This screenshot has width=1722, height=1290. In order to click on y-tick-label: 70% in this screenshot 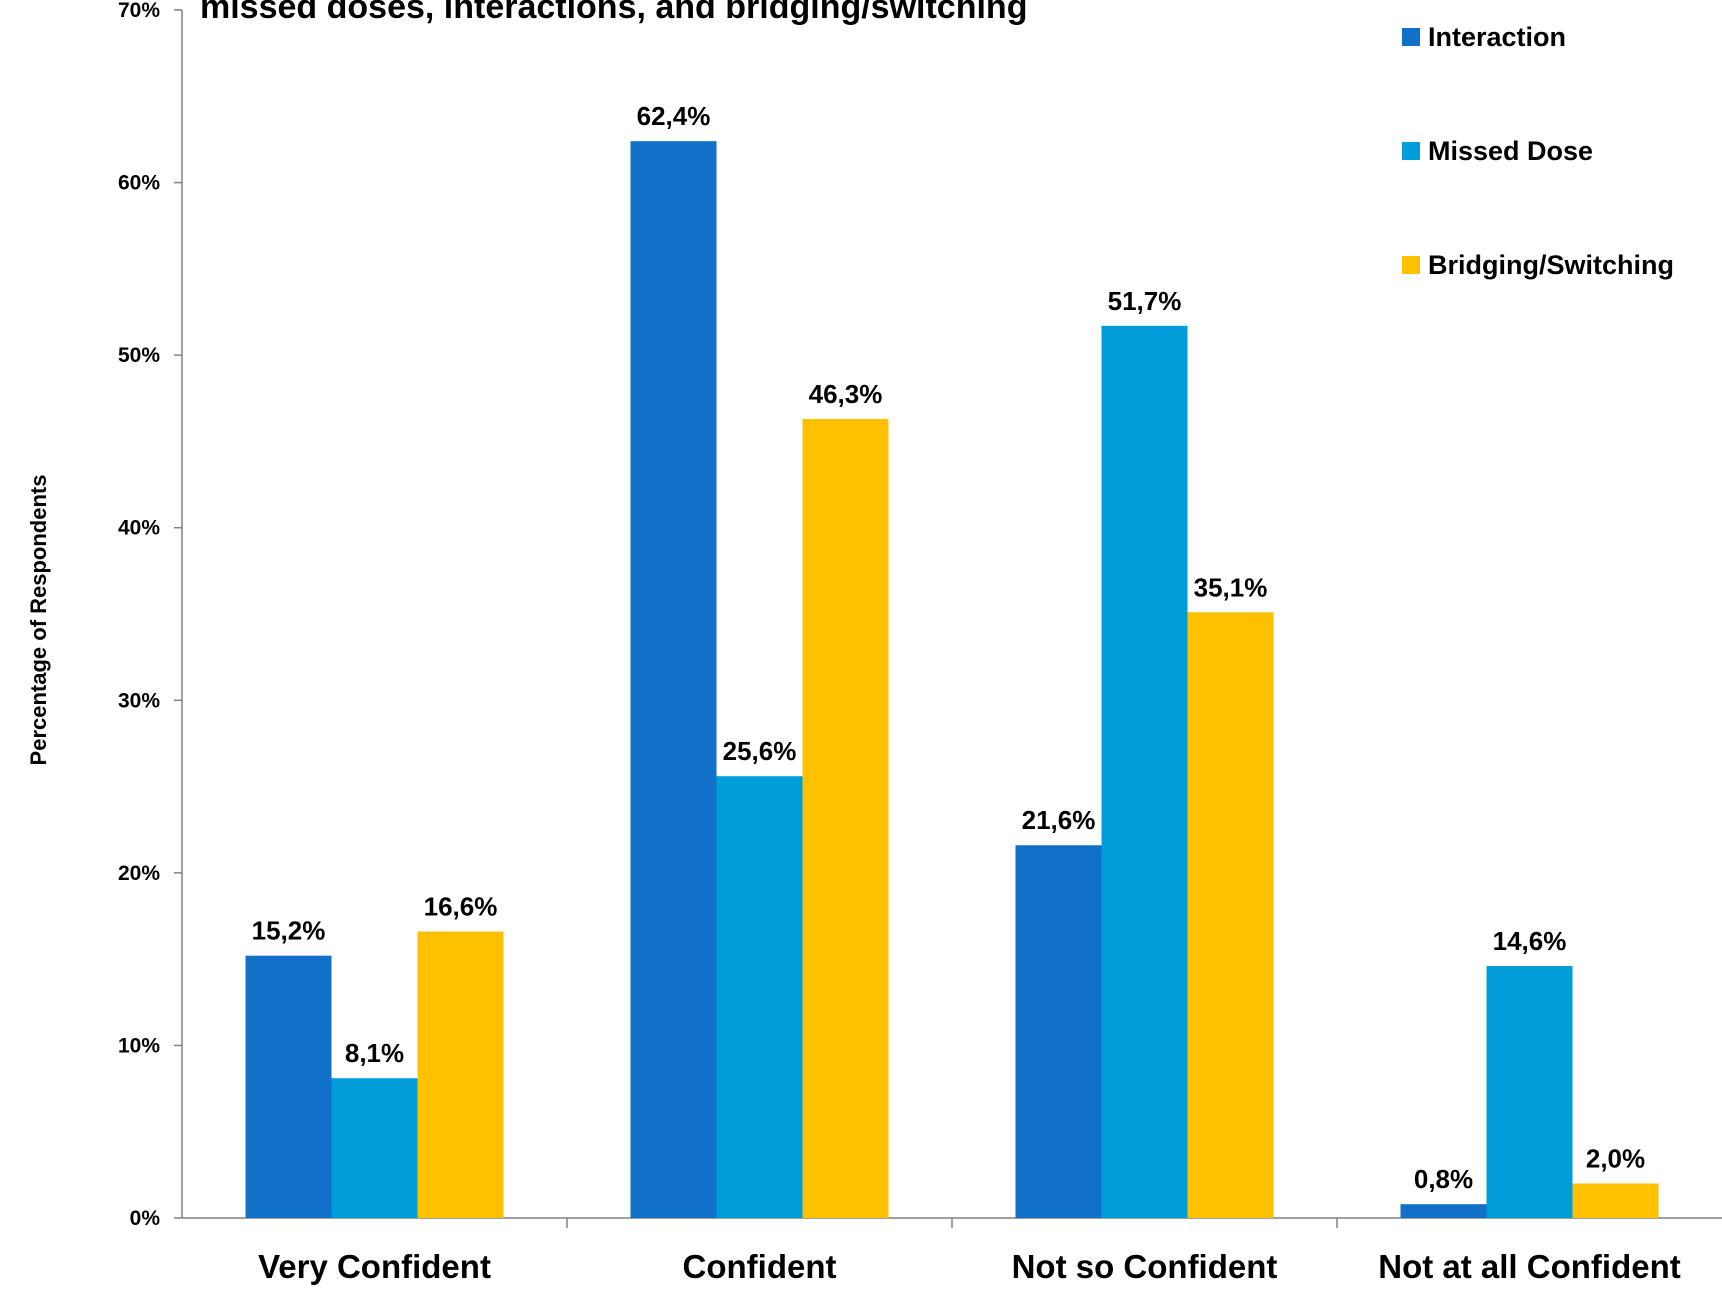, I will do `click(139, 11)`.